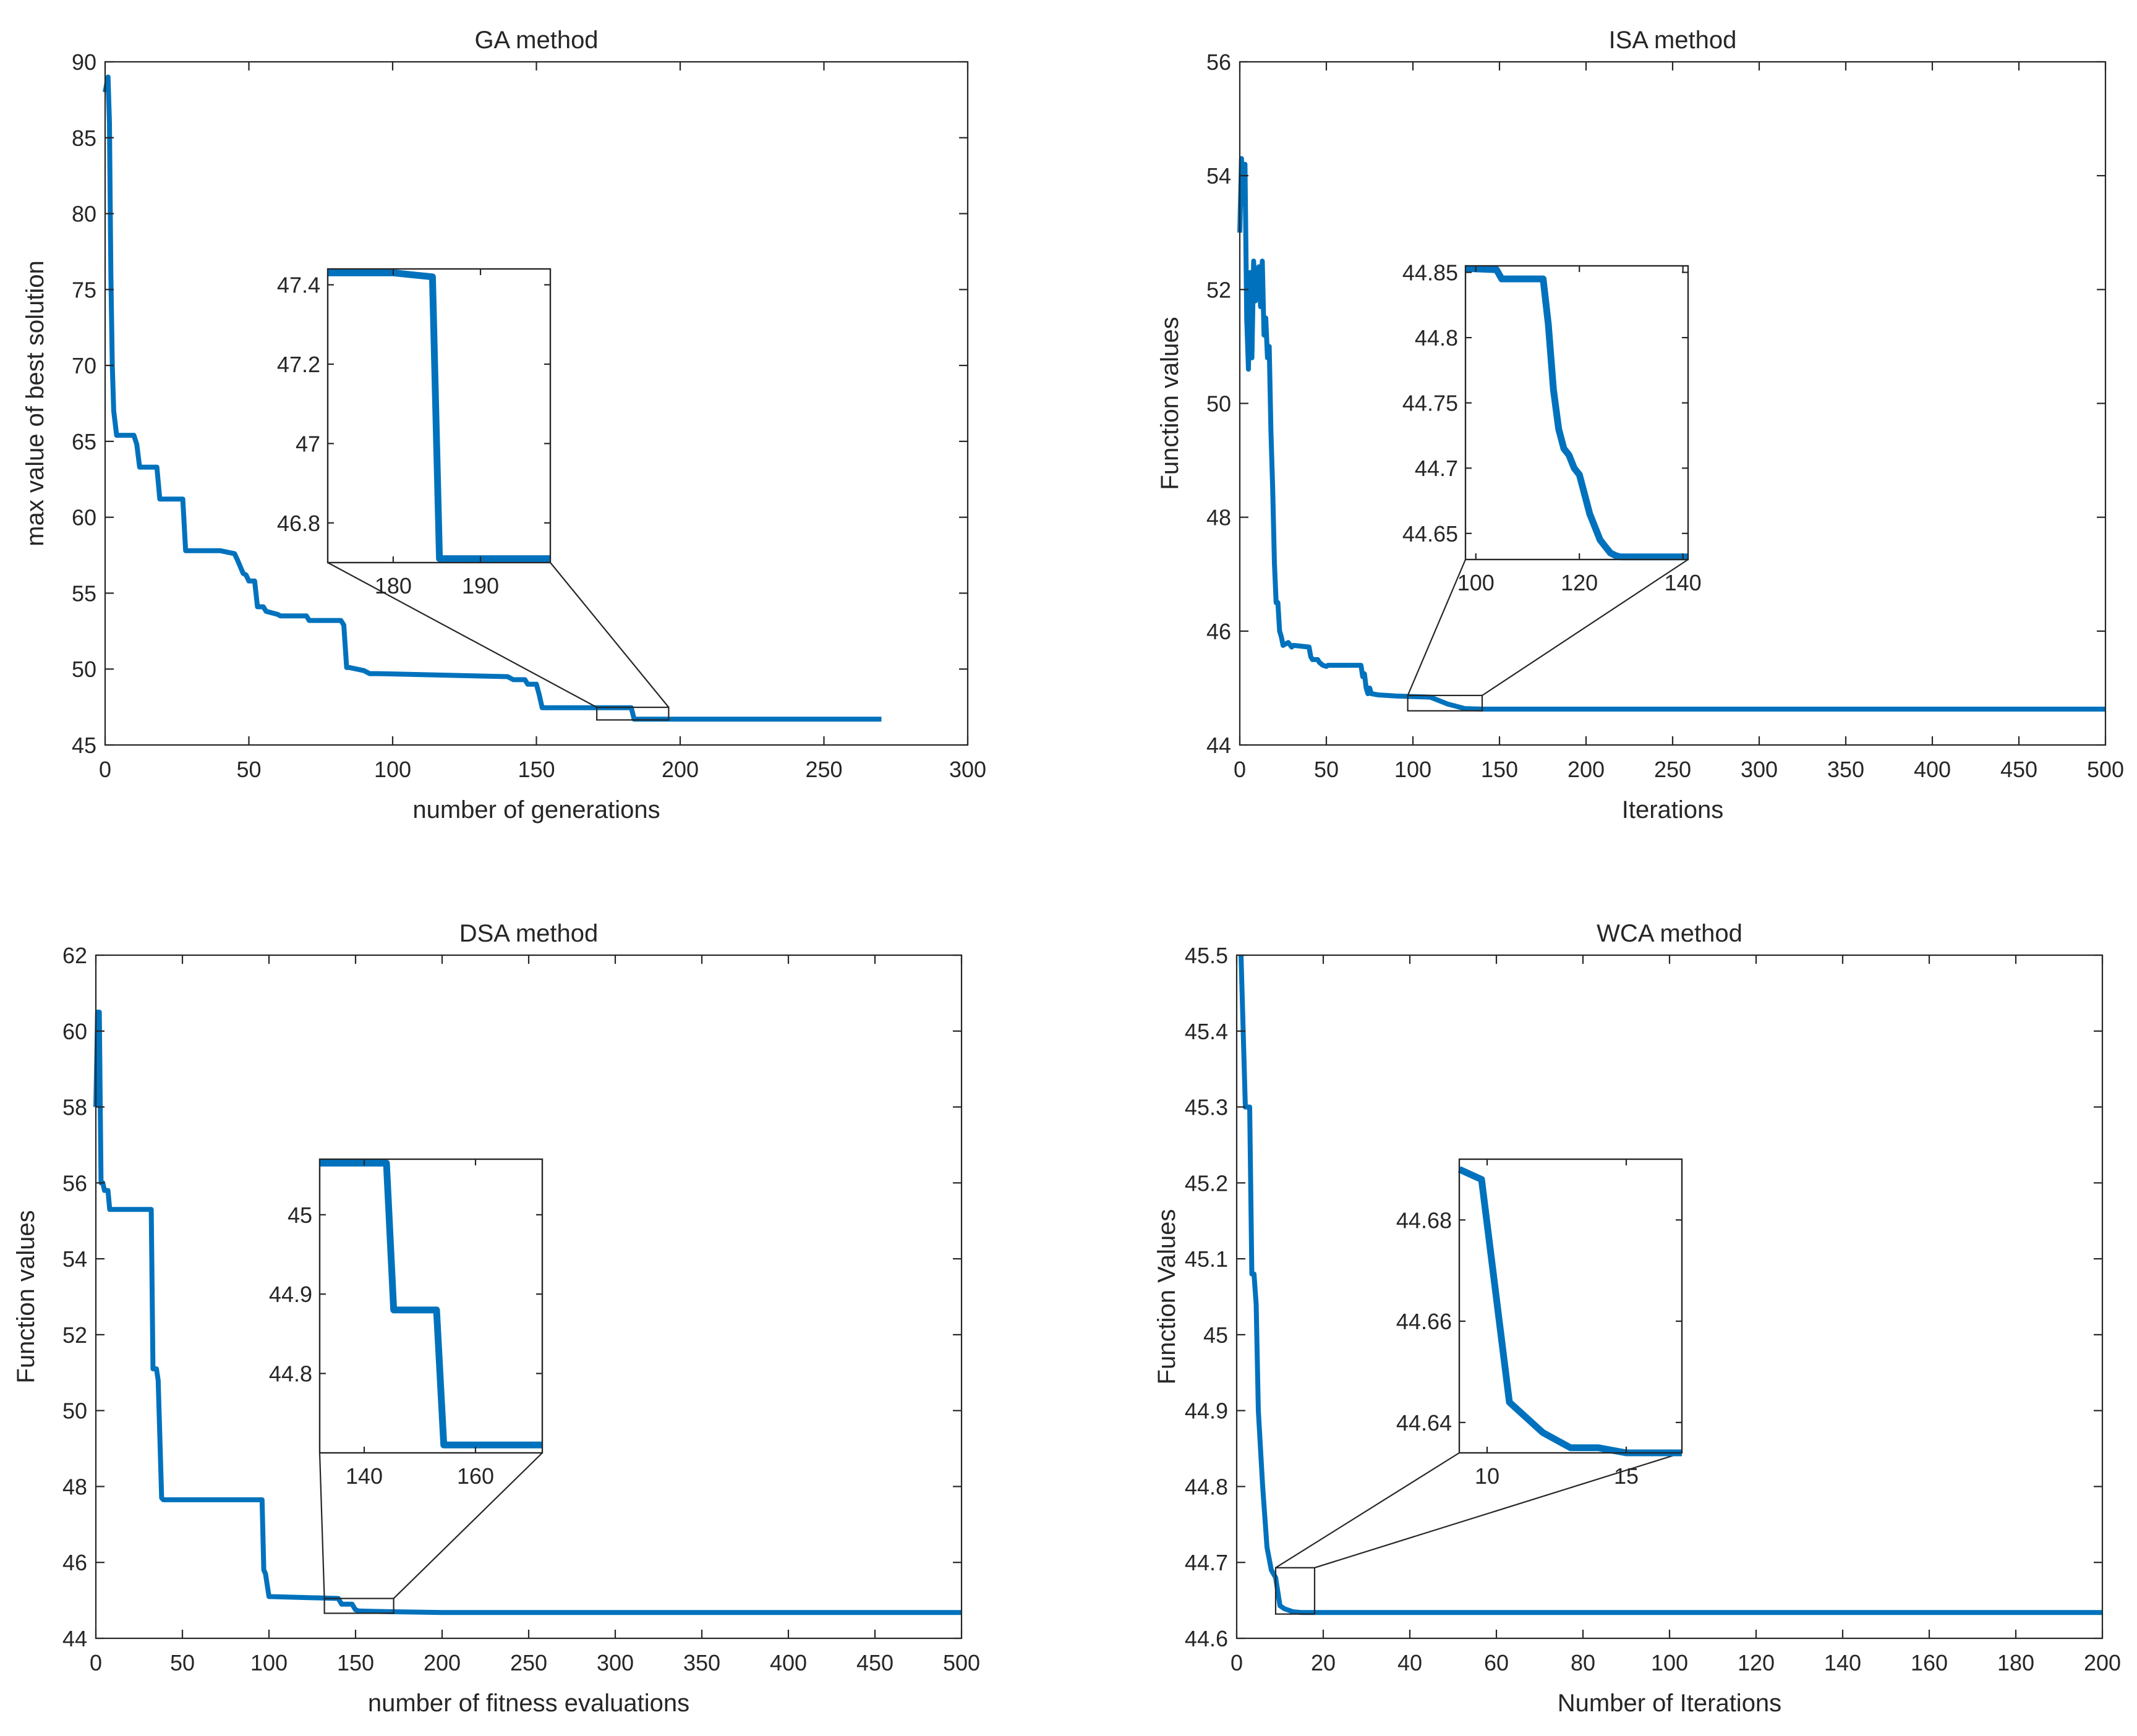  What do you see at coordinates (1476, 582) in the screenshot?
I see `inset-x-tick-label: 100` at bounding box center [1476, 582].